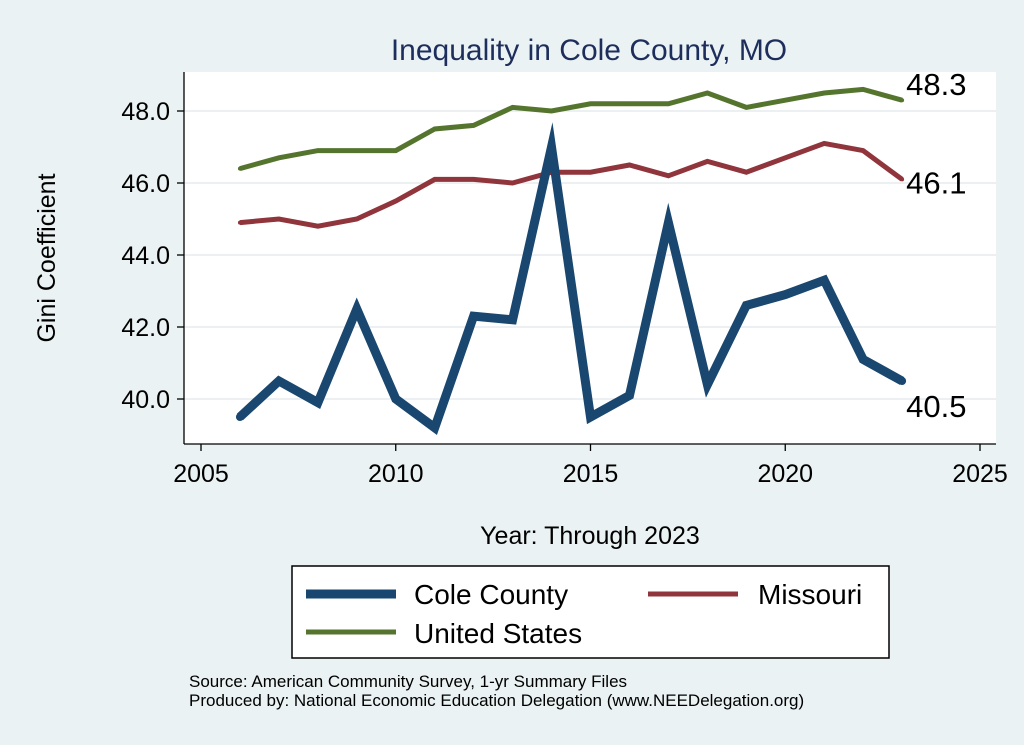 This screenshot has height=745, width=1024. Describe the element at coordinates (936, 406) in the screenshot. I see `end-label-cole-county: 40.5` at that location.